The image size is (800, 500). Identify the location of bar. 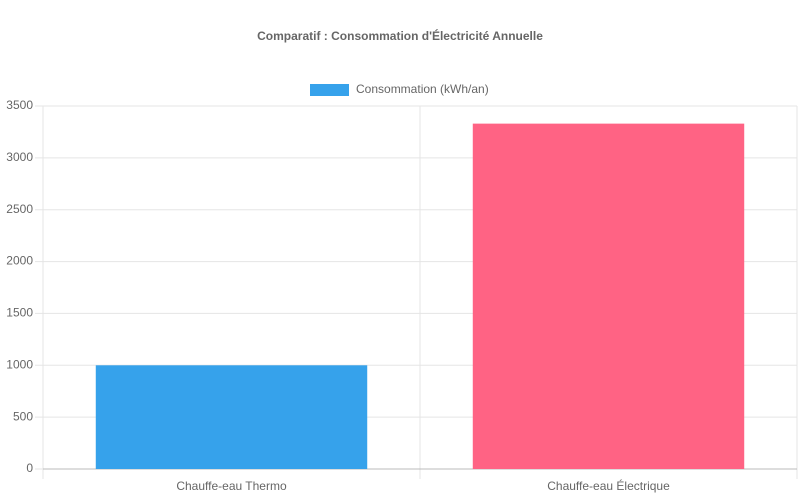
(231, 417).